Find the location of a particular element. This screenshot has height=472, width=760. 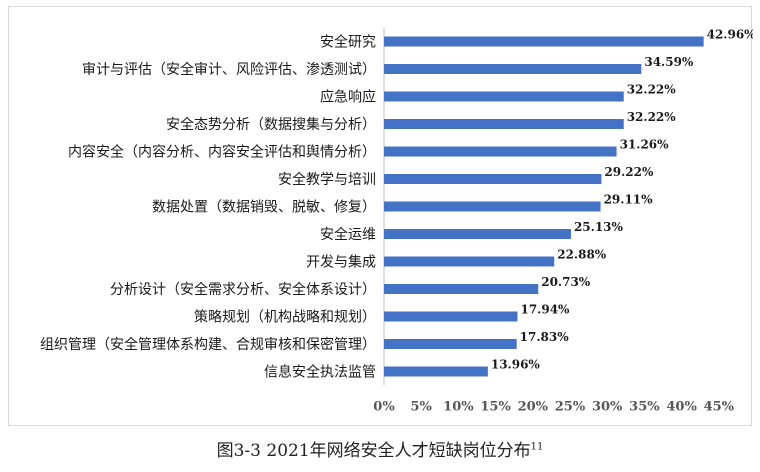

x-tick-label: 30% is located at coordinates (607, 406).